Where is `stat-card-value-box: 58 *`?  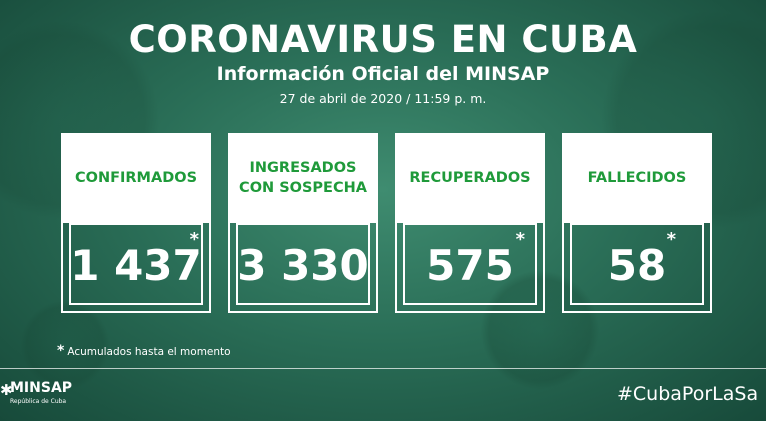
stat-card-value-box: 58 * is located at coordinates (637, 268).